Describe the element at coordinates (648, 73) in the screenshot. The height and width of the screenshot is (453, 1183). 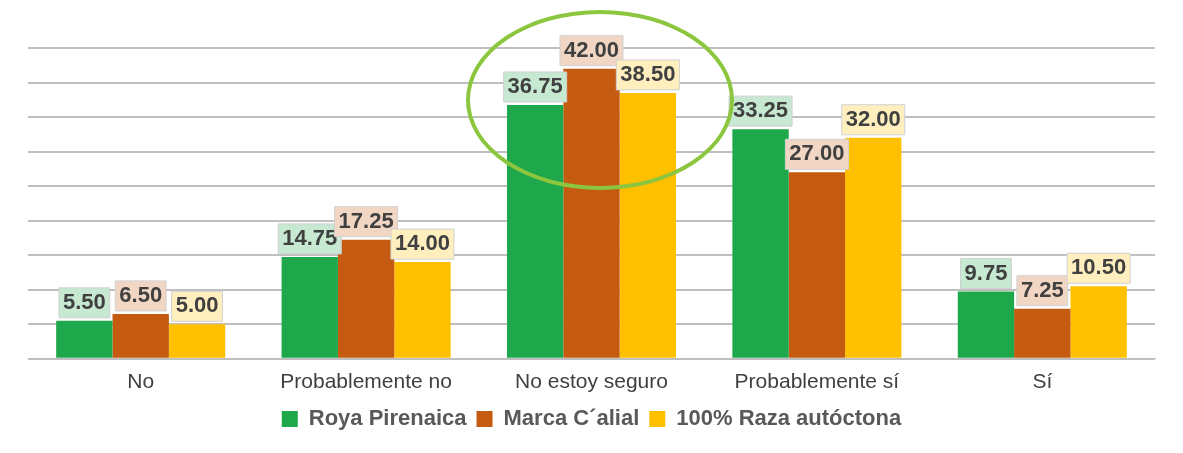
I see `data-label: 38.50` at that location.